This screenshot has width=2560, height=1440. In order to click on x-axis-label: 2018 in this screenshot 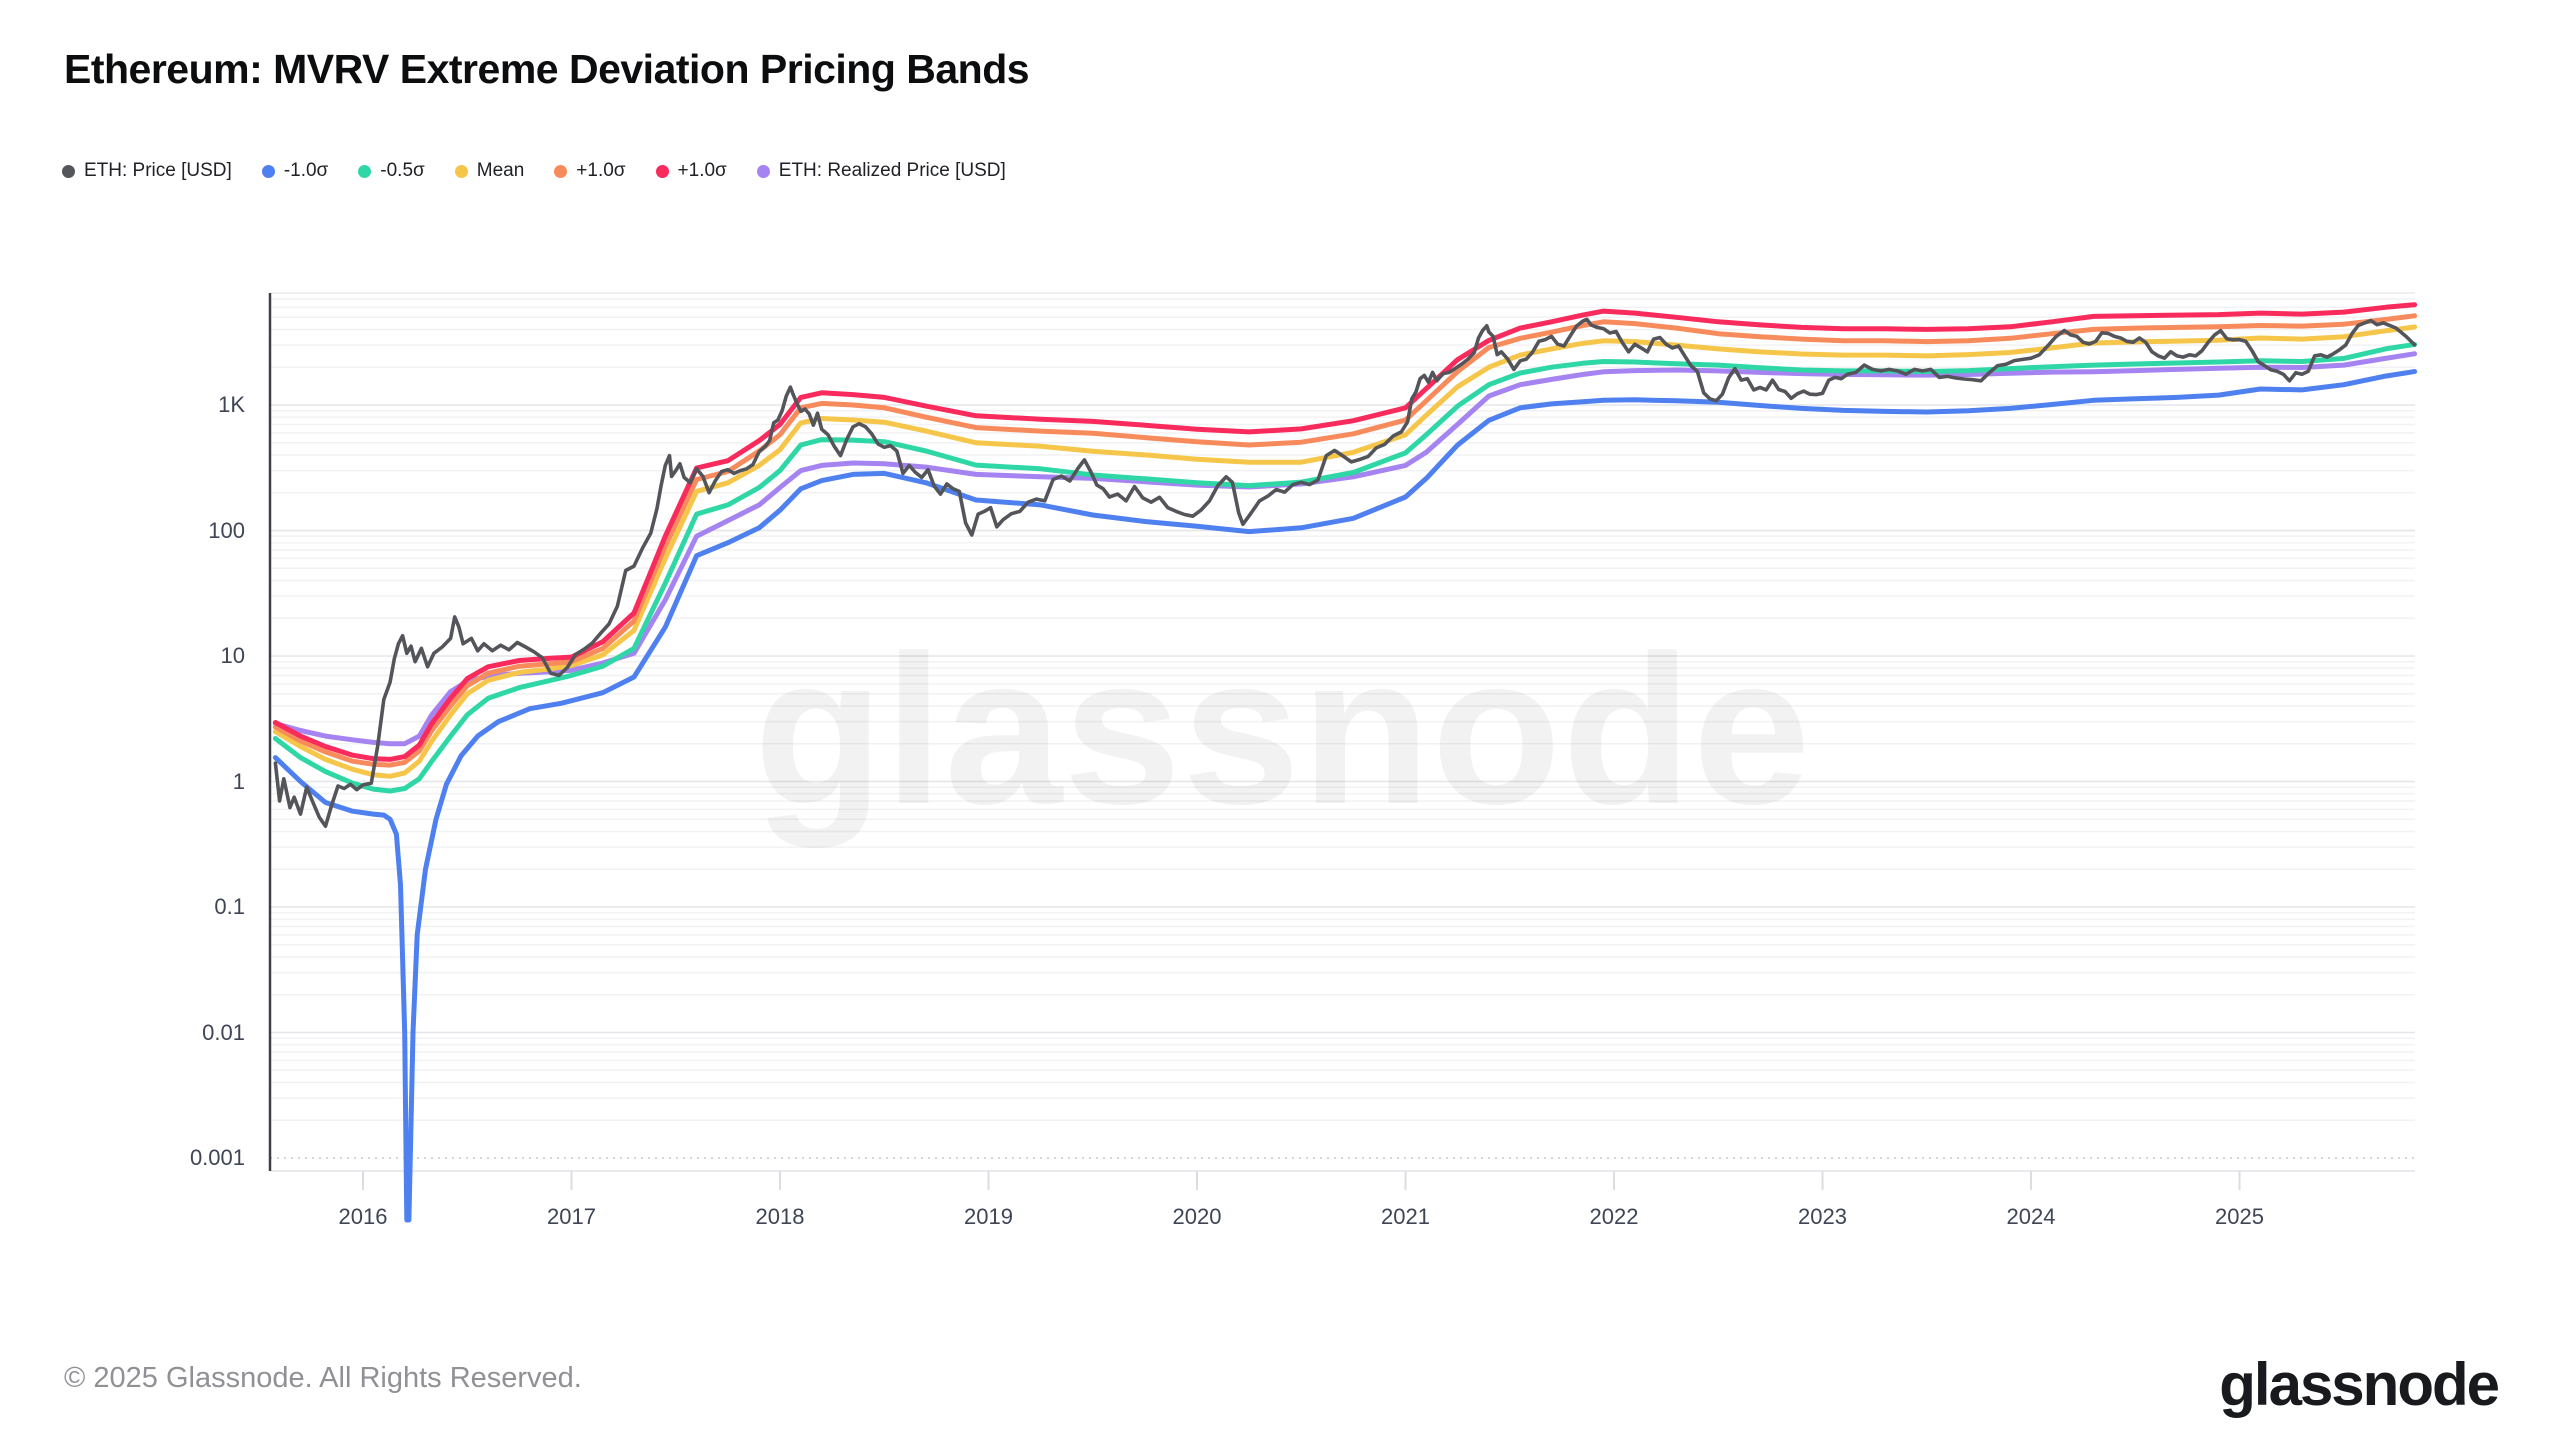, I will do `click(780, 1216)`.